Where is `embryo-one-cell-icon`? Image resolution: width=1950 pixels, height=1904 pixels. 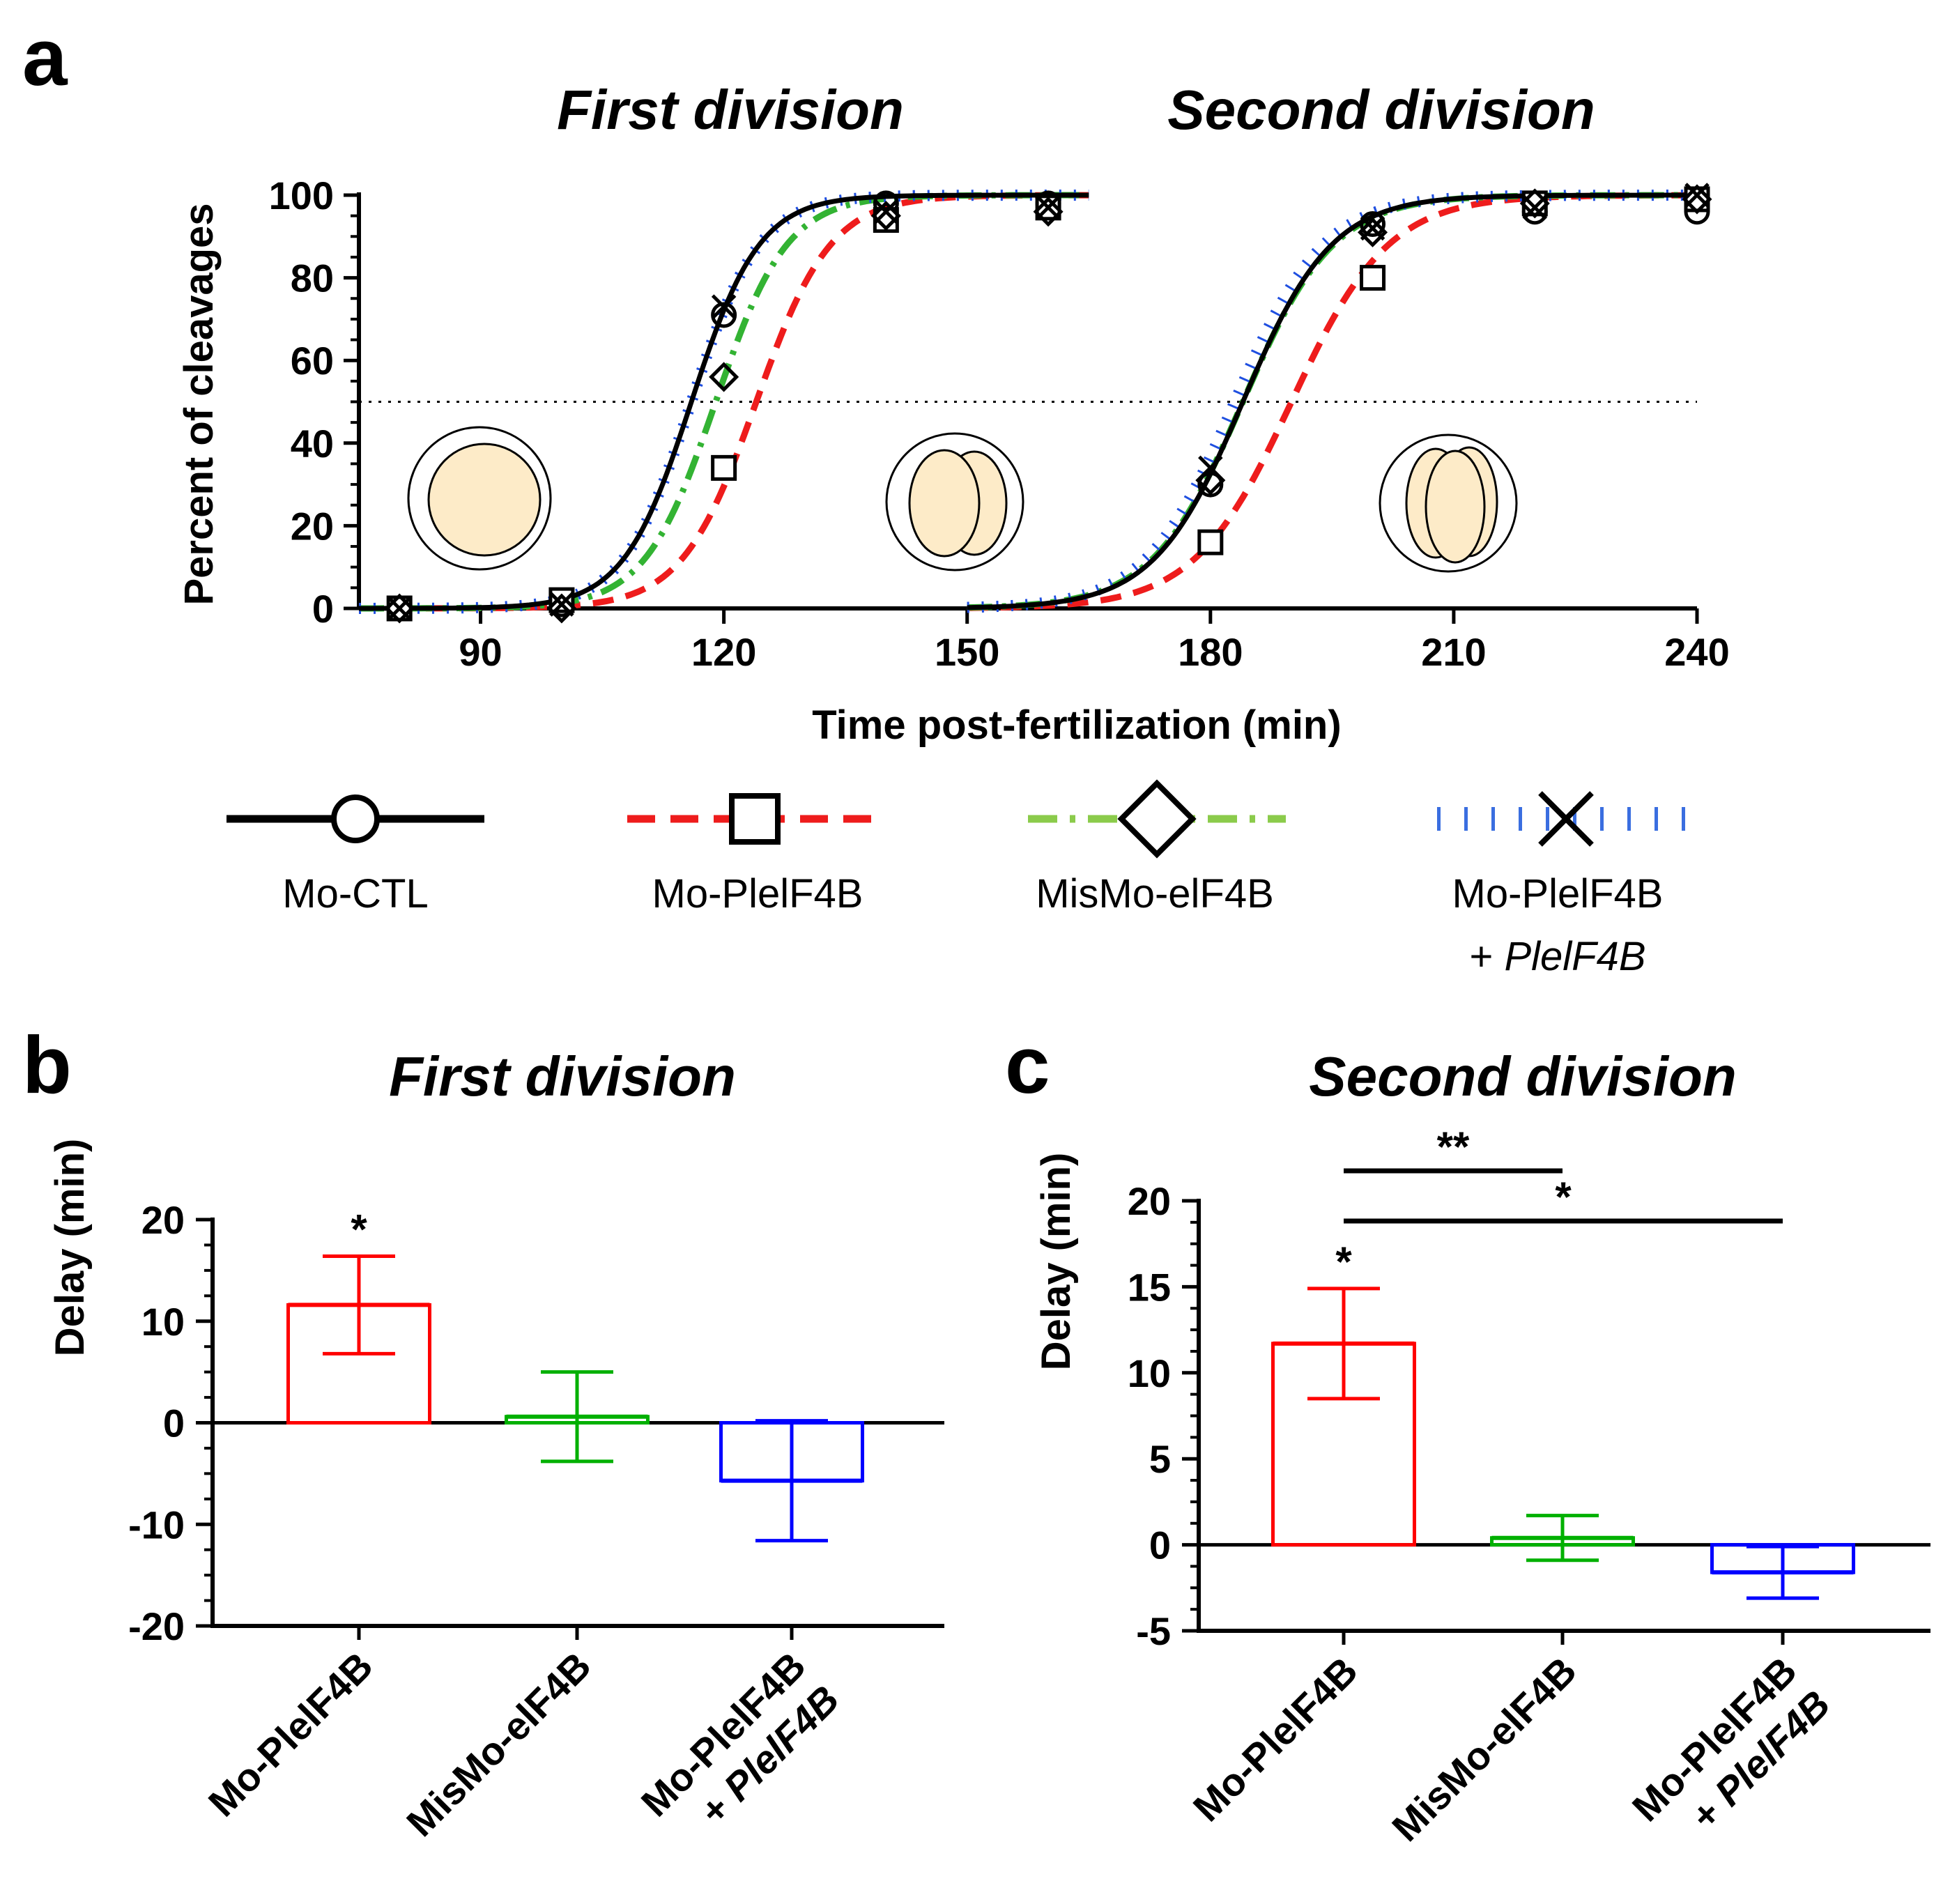 embryo-one-cell-icon is located at coordinates (479, 498).